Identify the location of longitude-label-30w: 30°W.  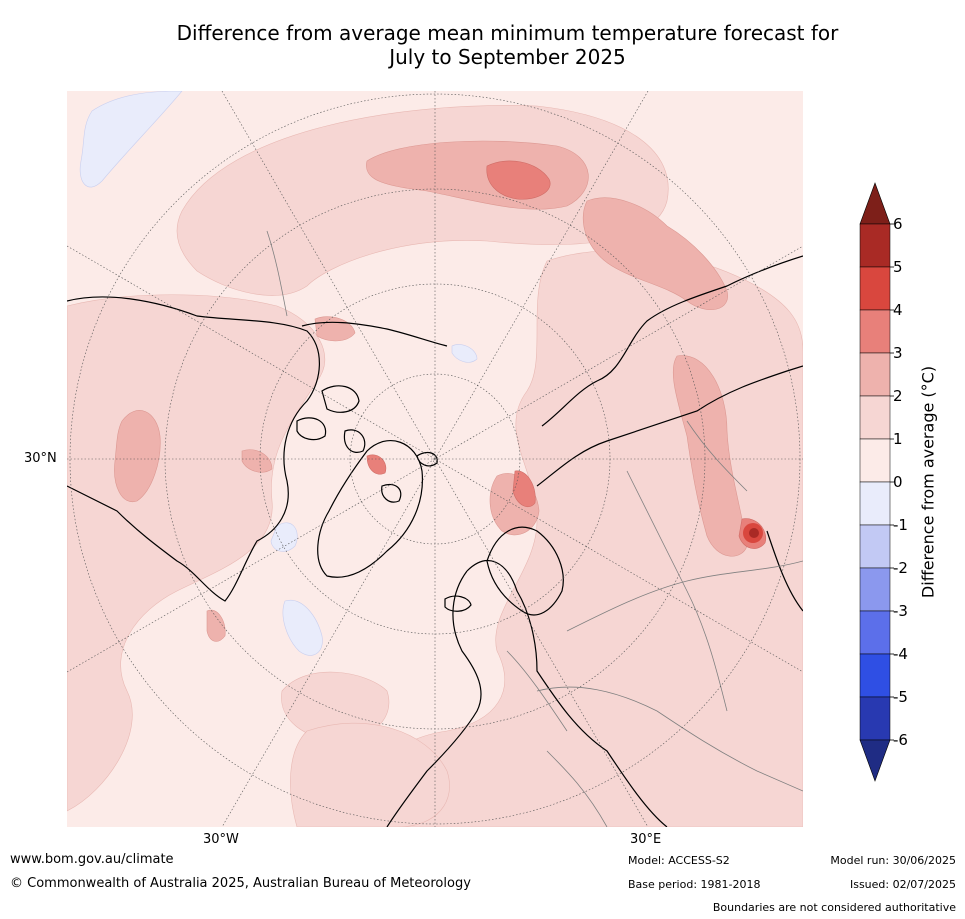
(221, 839).